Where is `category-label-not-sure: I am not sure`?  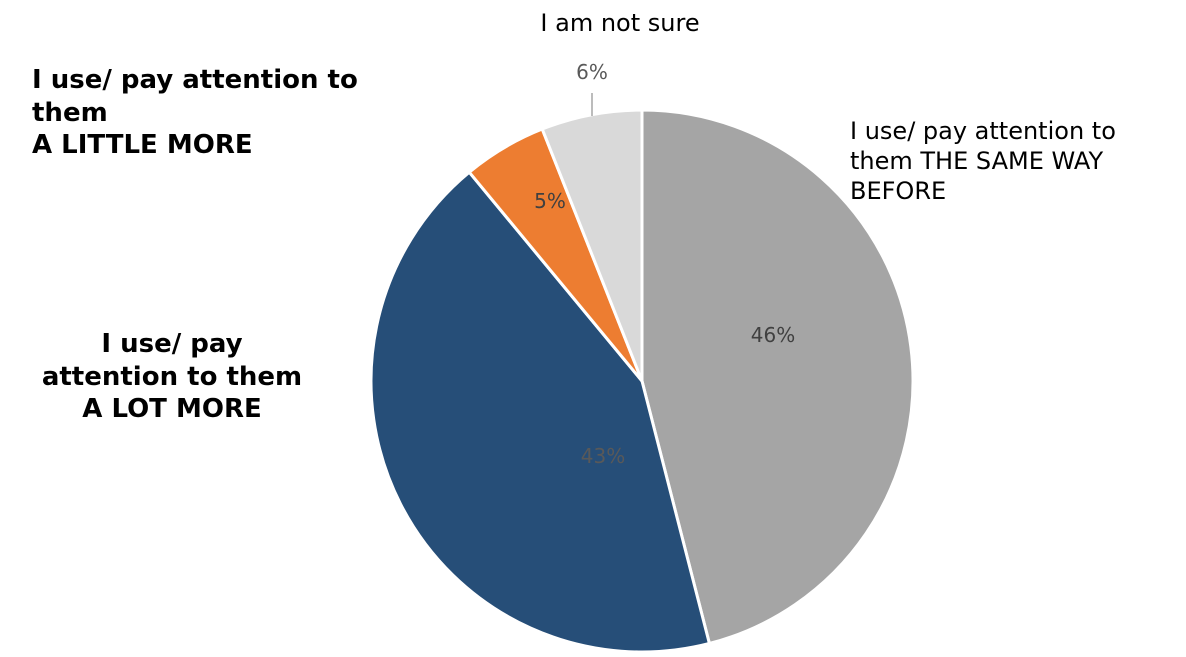 category-label-not-sure: I am not sure is located at coordinates (620, 23).